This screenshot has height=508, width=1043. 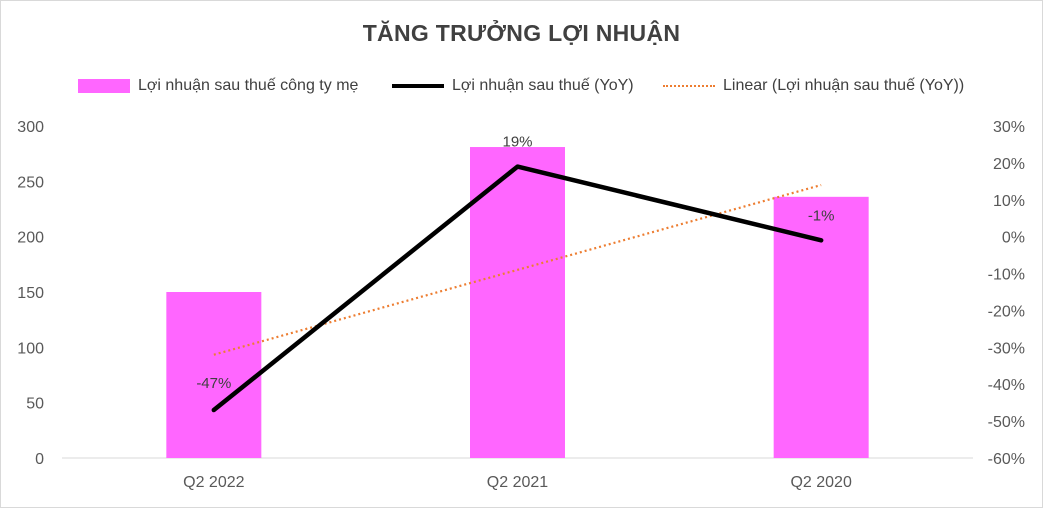 I want to click on legend-label-profit: Lợi nhuận sau thuế công ty mẹ, so click(x=248, y=85).